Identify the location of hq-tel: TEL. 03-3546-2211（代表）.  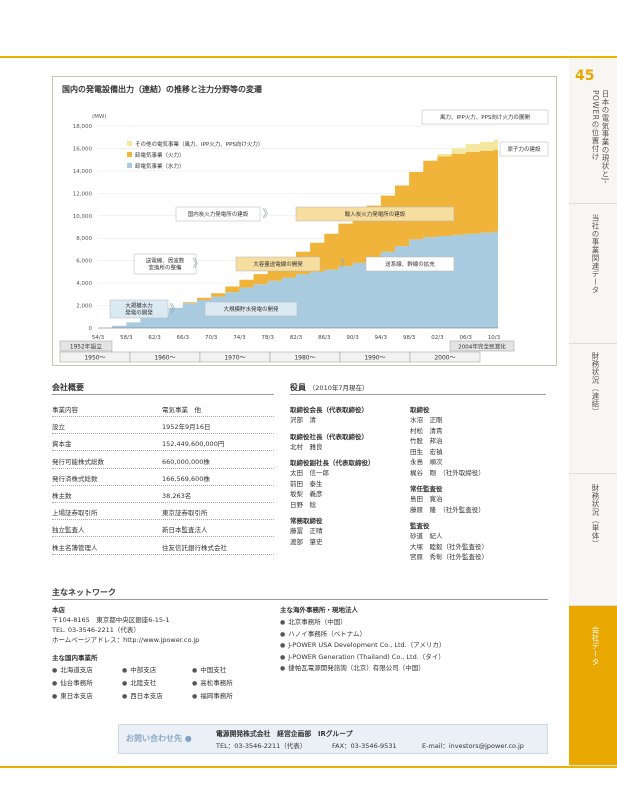
(96, 630).